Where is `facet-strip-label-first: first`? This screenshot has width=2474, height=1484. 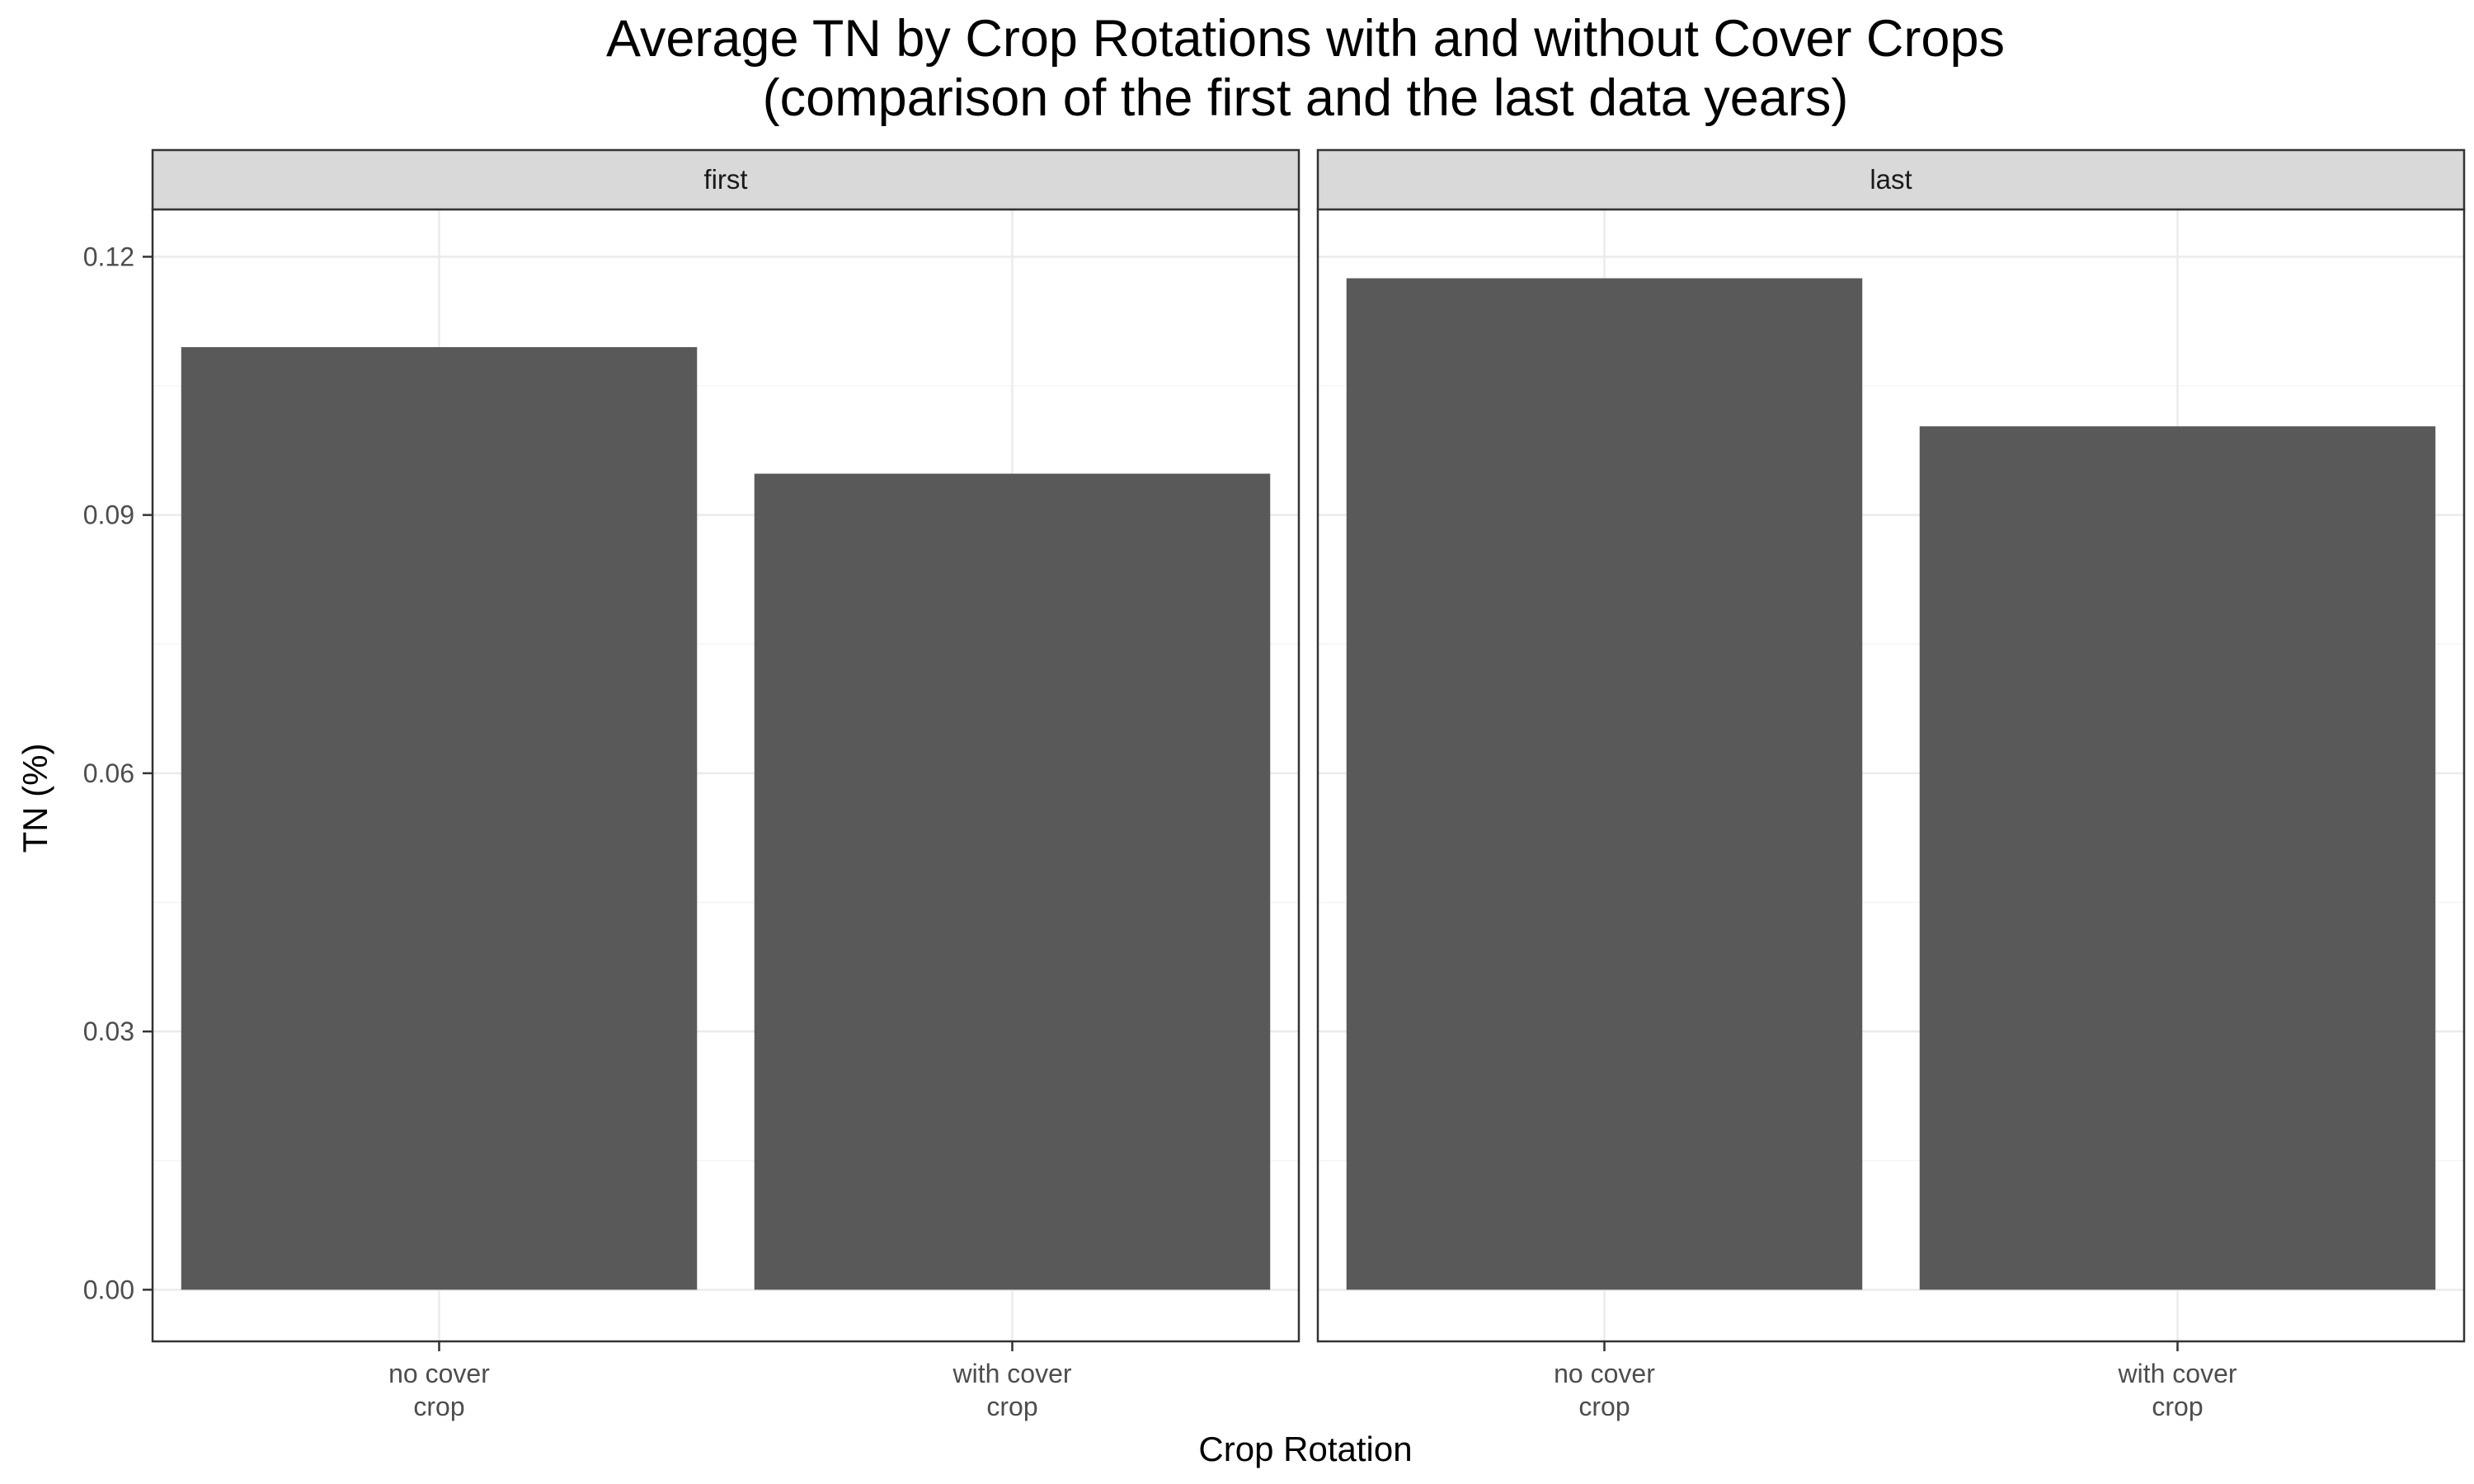 facet-strip-label-first: first is located at coordinates (725, 179).